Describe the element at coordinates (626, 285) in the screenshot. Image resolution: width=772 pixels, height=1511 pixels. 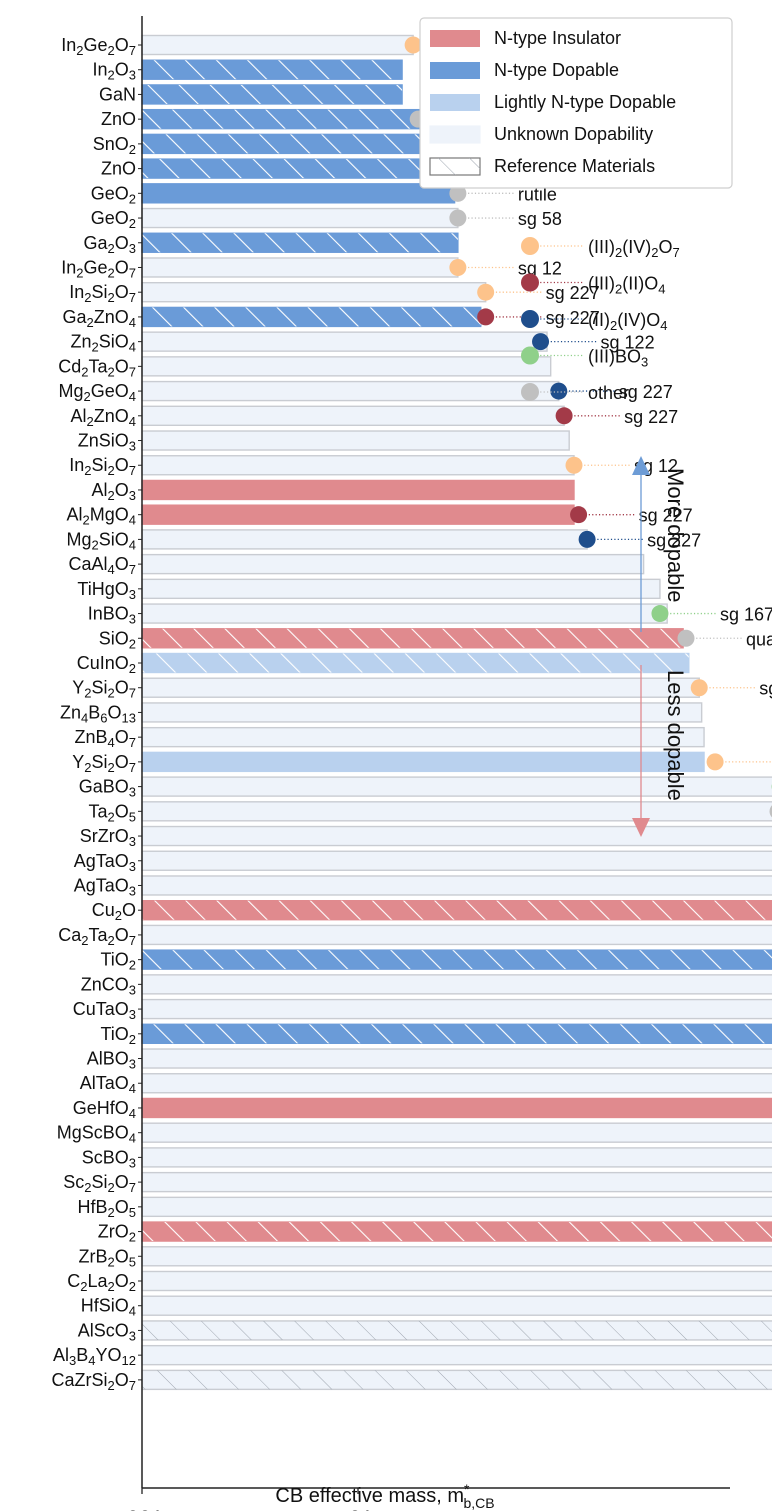
I see `marker-legend-label: (III)2(II)O4` at that location.